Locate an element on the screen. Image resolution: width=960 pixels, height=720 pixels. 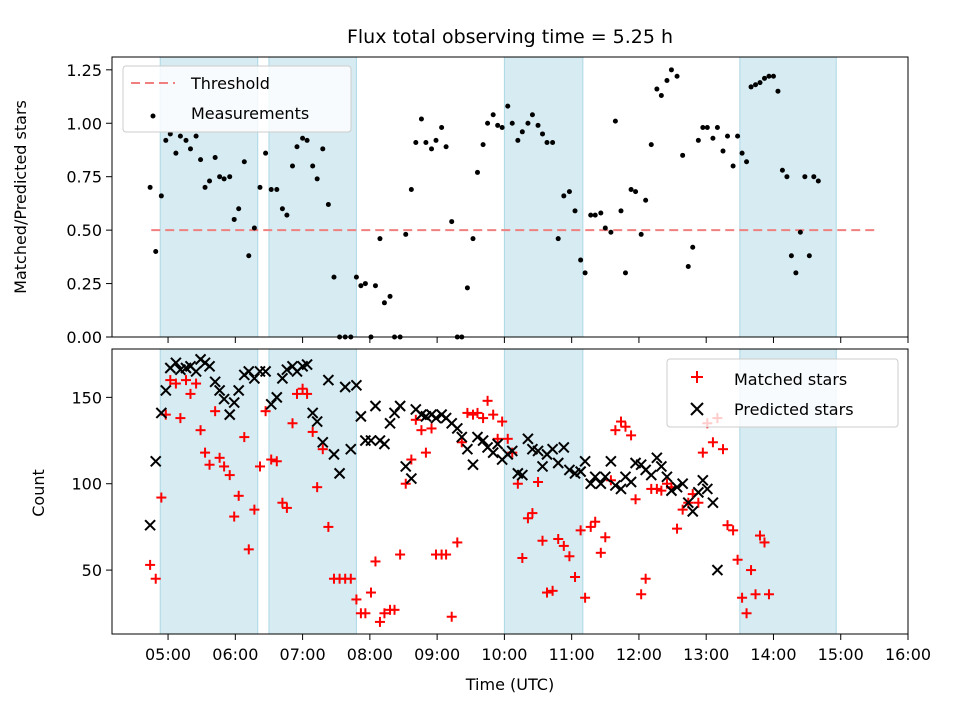
threshold-legend-label: Threshold is located at coordinates (230, 83).